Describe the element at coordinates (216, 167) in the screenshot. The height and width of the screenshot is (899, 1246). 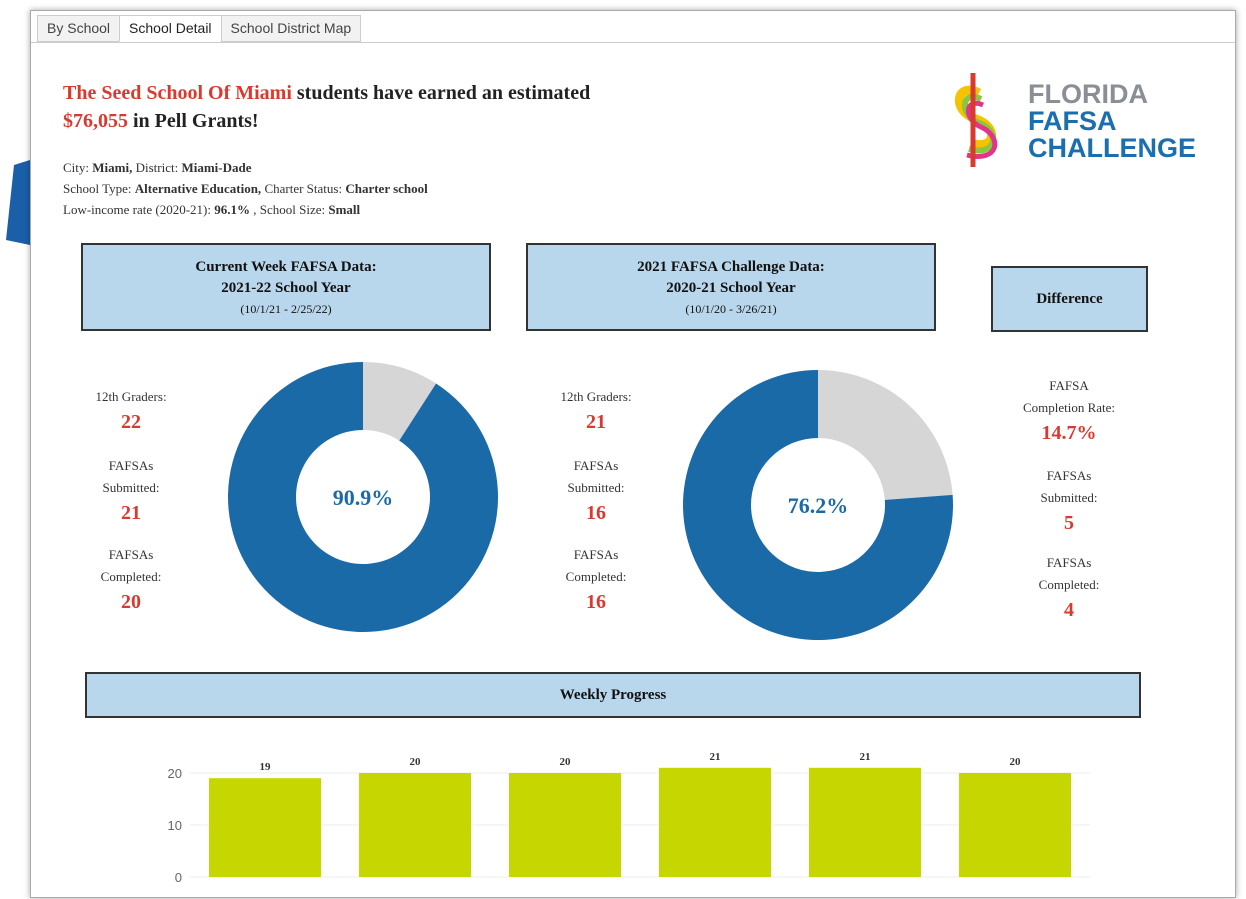
I see `info-value: Miami-Dade` at that location.